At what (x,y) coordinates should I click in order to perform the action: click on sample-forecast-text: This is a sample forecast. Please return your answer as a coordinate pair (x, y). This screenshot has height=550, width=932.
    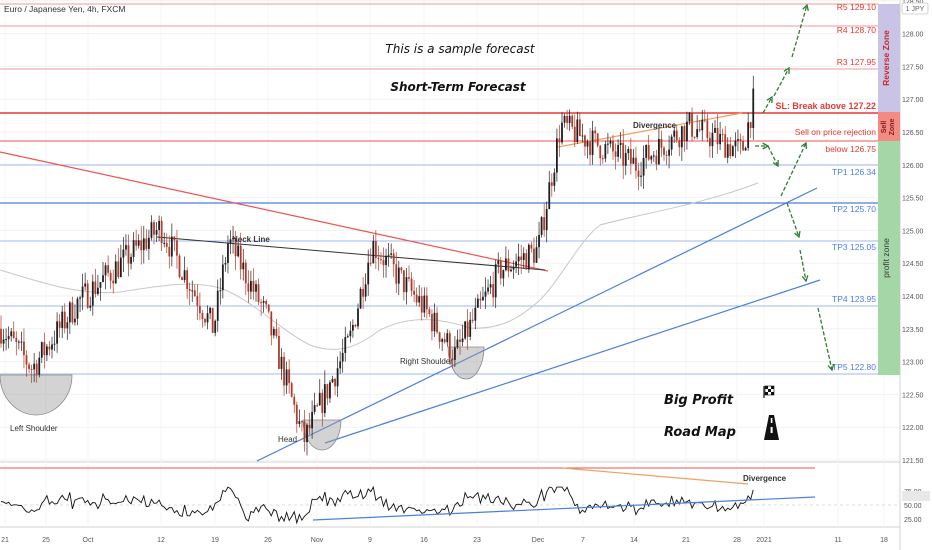
    Looking at the image, I should click on (460, 49).